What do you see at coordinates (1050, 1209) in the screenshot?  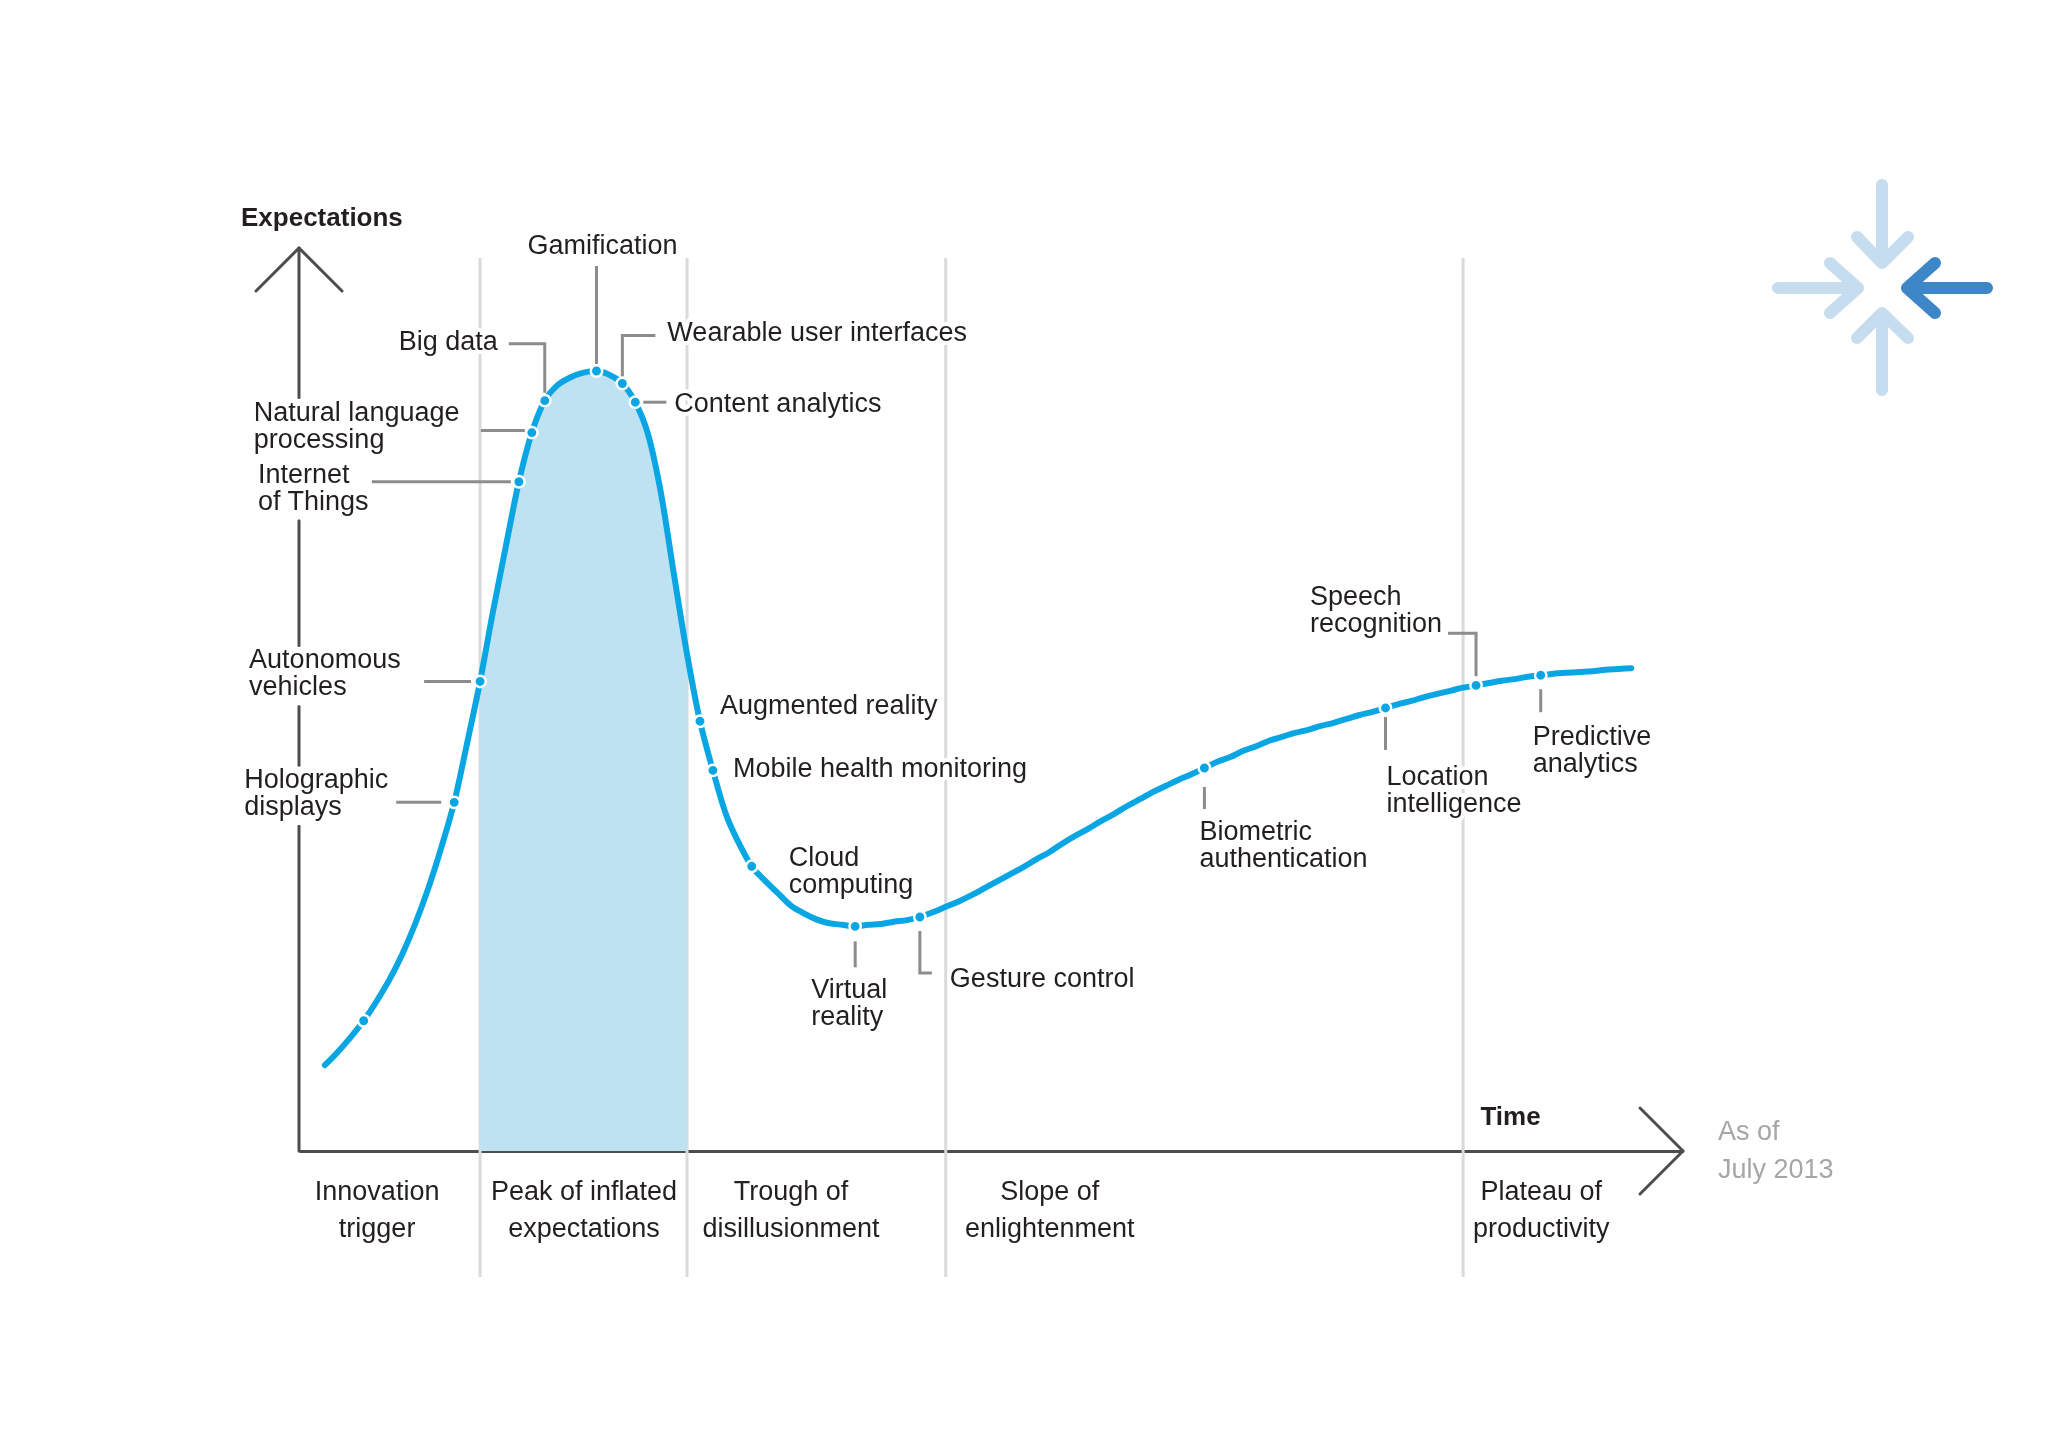 I see `x-tick-label: Slope of enlightenment` at bounding box center [1050, 1209].